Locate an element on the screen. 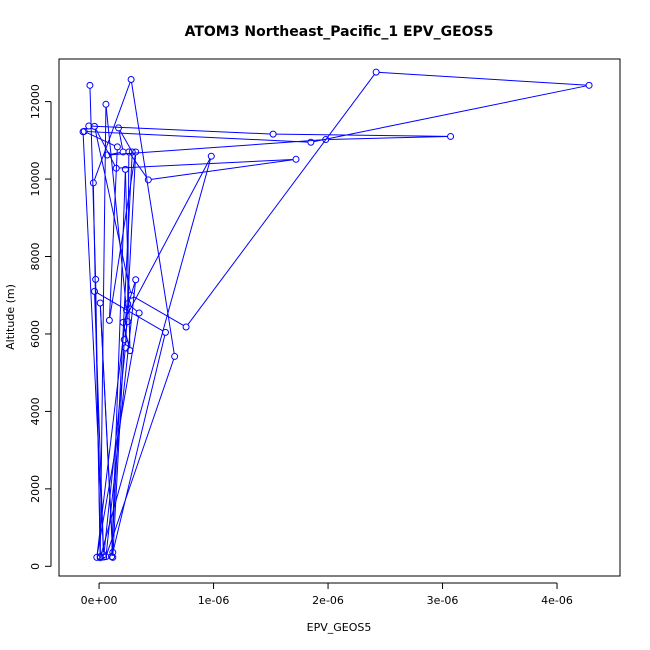 This screenshot has height=650, width=650. x-tick-label: 2e-06 is located at coordinates (328, 600).